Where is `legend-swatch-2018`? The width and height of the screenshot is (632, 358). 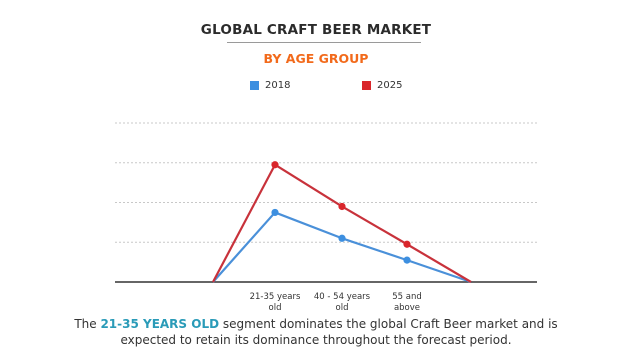
legend-swatch-2018 is located at coordinates (254, 85).